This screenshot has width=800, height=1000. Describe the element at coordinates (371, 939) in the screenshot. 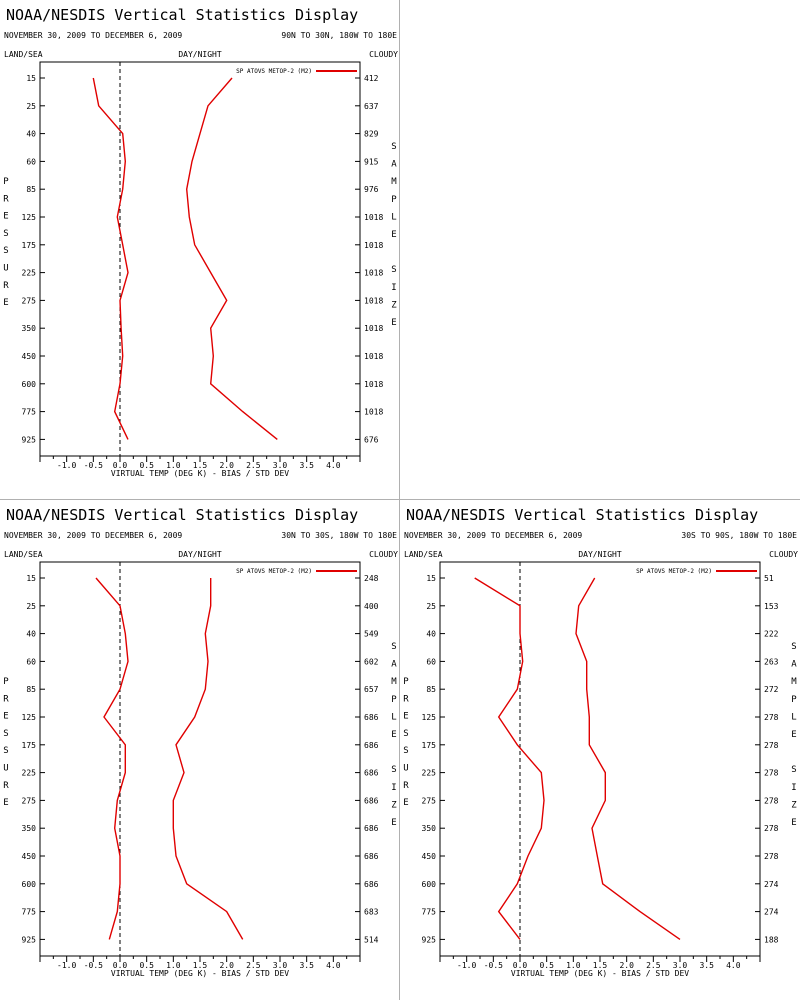

I see `sample-size-label: 514` at that location.